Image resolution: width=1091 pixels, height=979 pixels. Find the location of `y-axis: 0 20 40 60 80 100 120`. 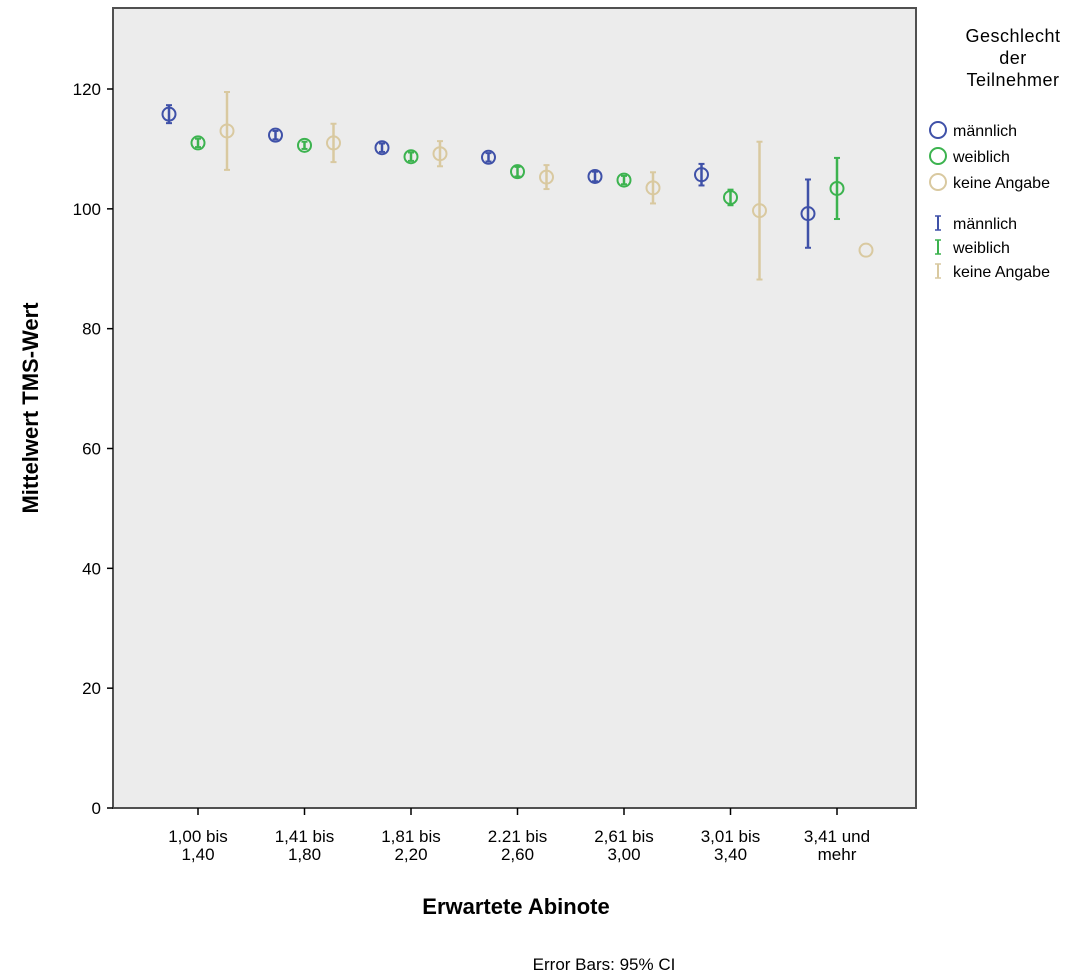

y-axis: 0 20 40 60 80 100 120 is located at coordinates (93, 449).